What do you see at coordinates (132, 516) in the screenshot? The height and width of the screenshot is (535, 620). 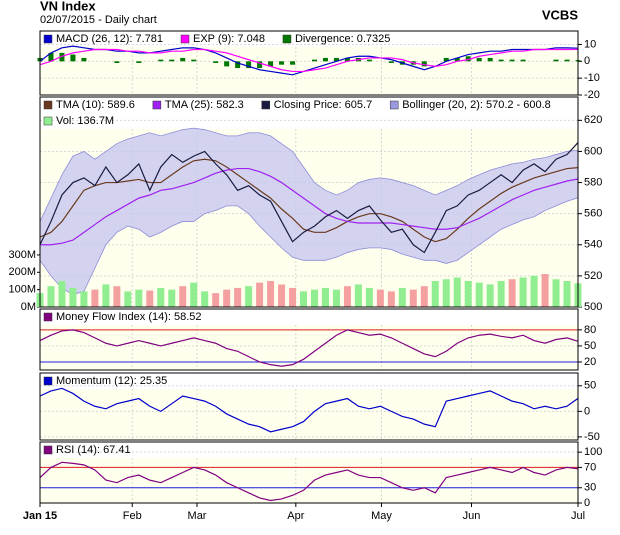 I see `x-tick-label: Feb` at bounding box center [132, 516].